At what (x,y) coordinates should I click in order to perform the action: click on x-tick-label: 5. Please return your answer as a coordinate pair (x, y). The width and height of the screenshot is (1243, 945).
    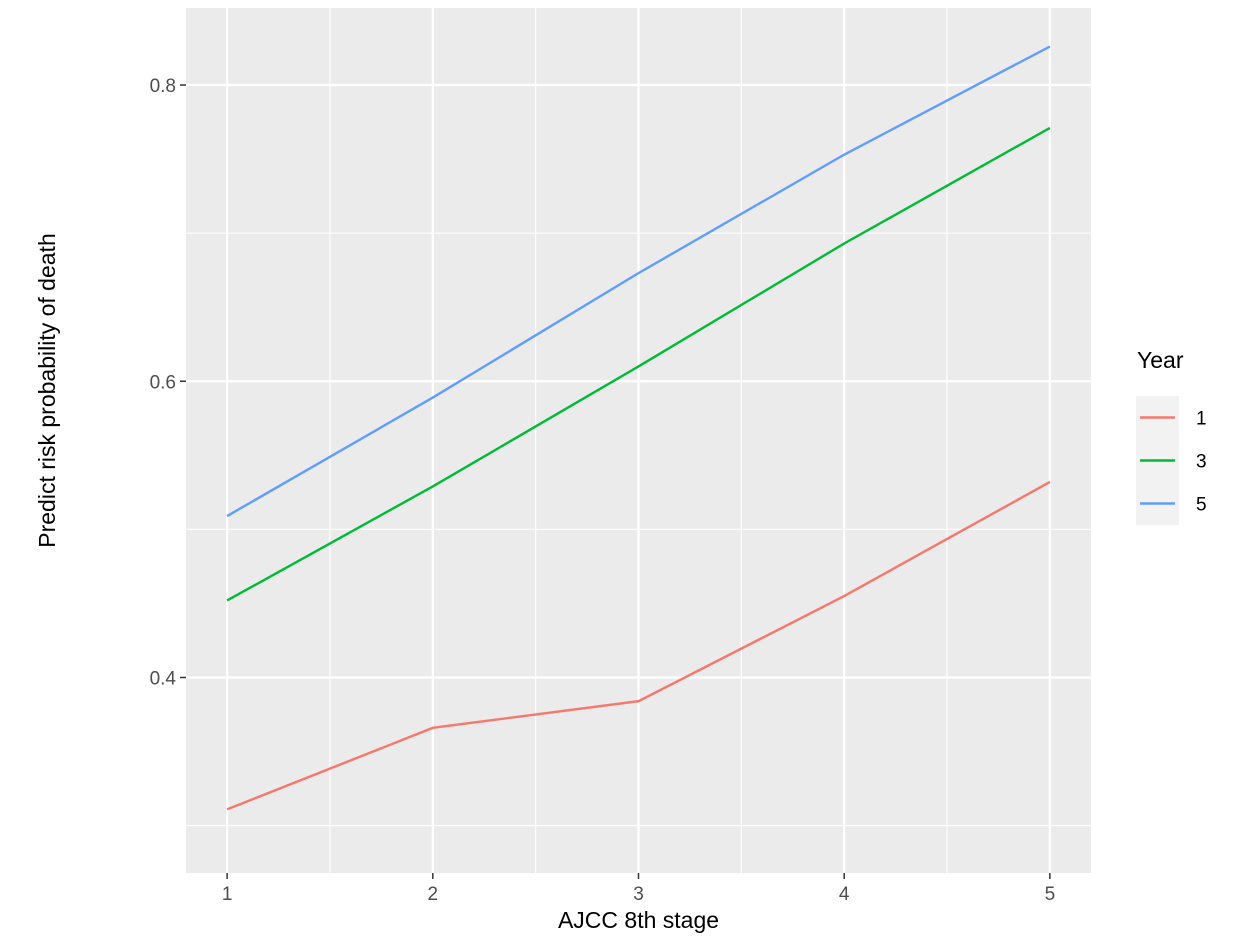
    Looking at the image, I should click on (1050, 894).